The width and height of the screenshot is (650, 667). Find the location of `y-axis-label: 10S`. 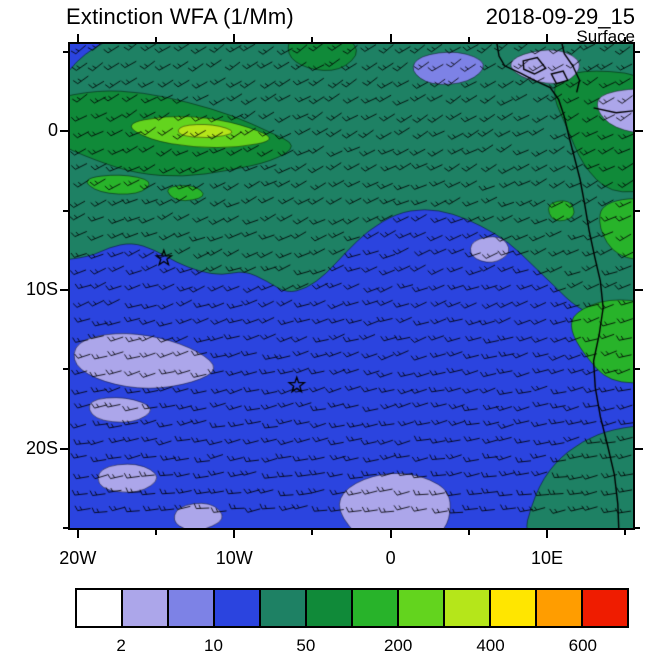

y-axis-label: 10S is located at coordinates (41, 288).